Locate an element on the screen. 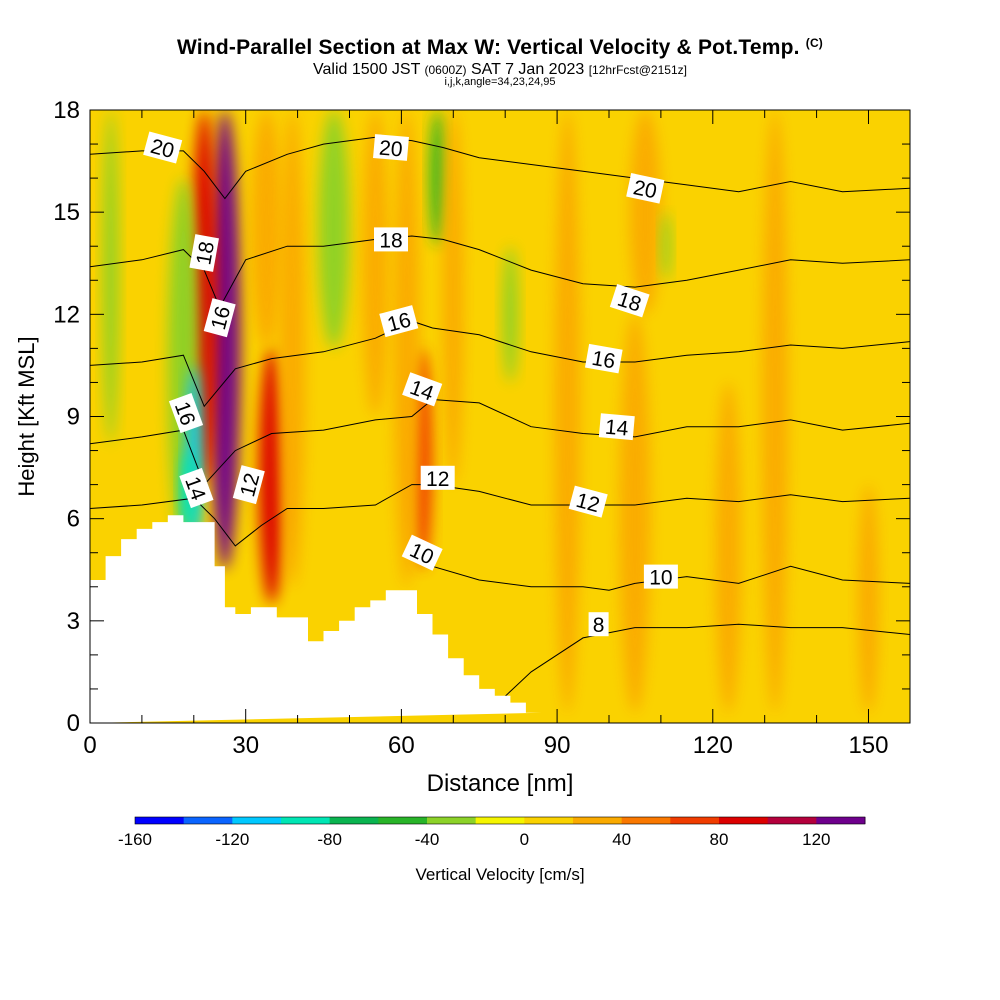 The width and height of the screenshot is (1000, 1000). isoline-label: 8 is located at coordinates (598, 624).